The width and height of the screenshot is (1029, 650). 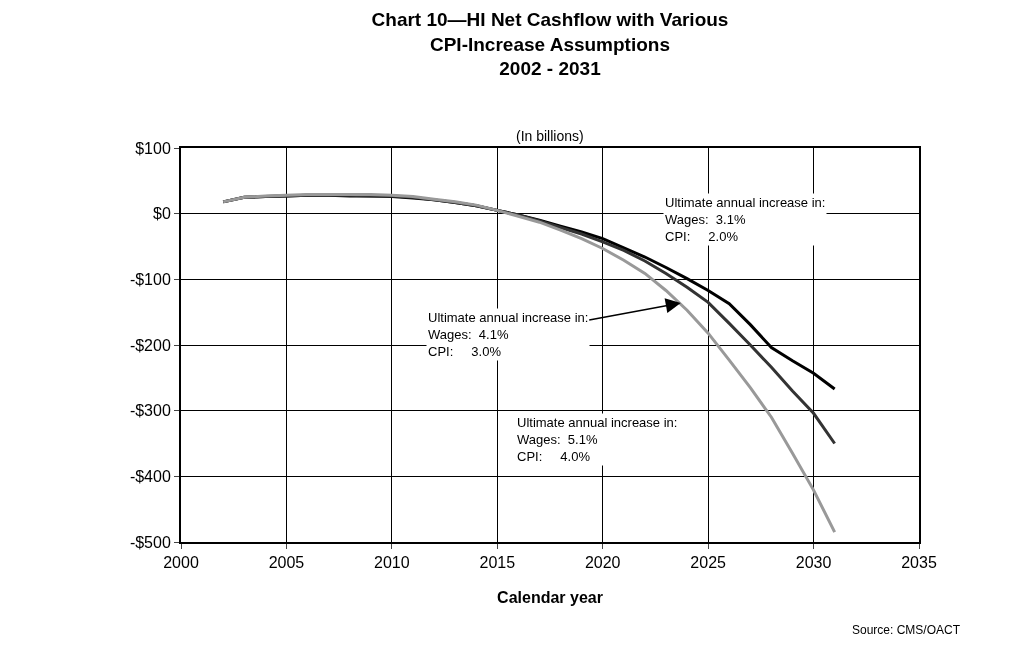 I want to click on x-tick-label: 2035, so click(x=919, y=563).